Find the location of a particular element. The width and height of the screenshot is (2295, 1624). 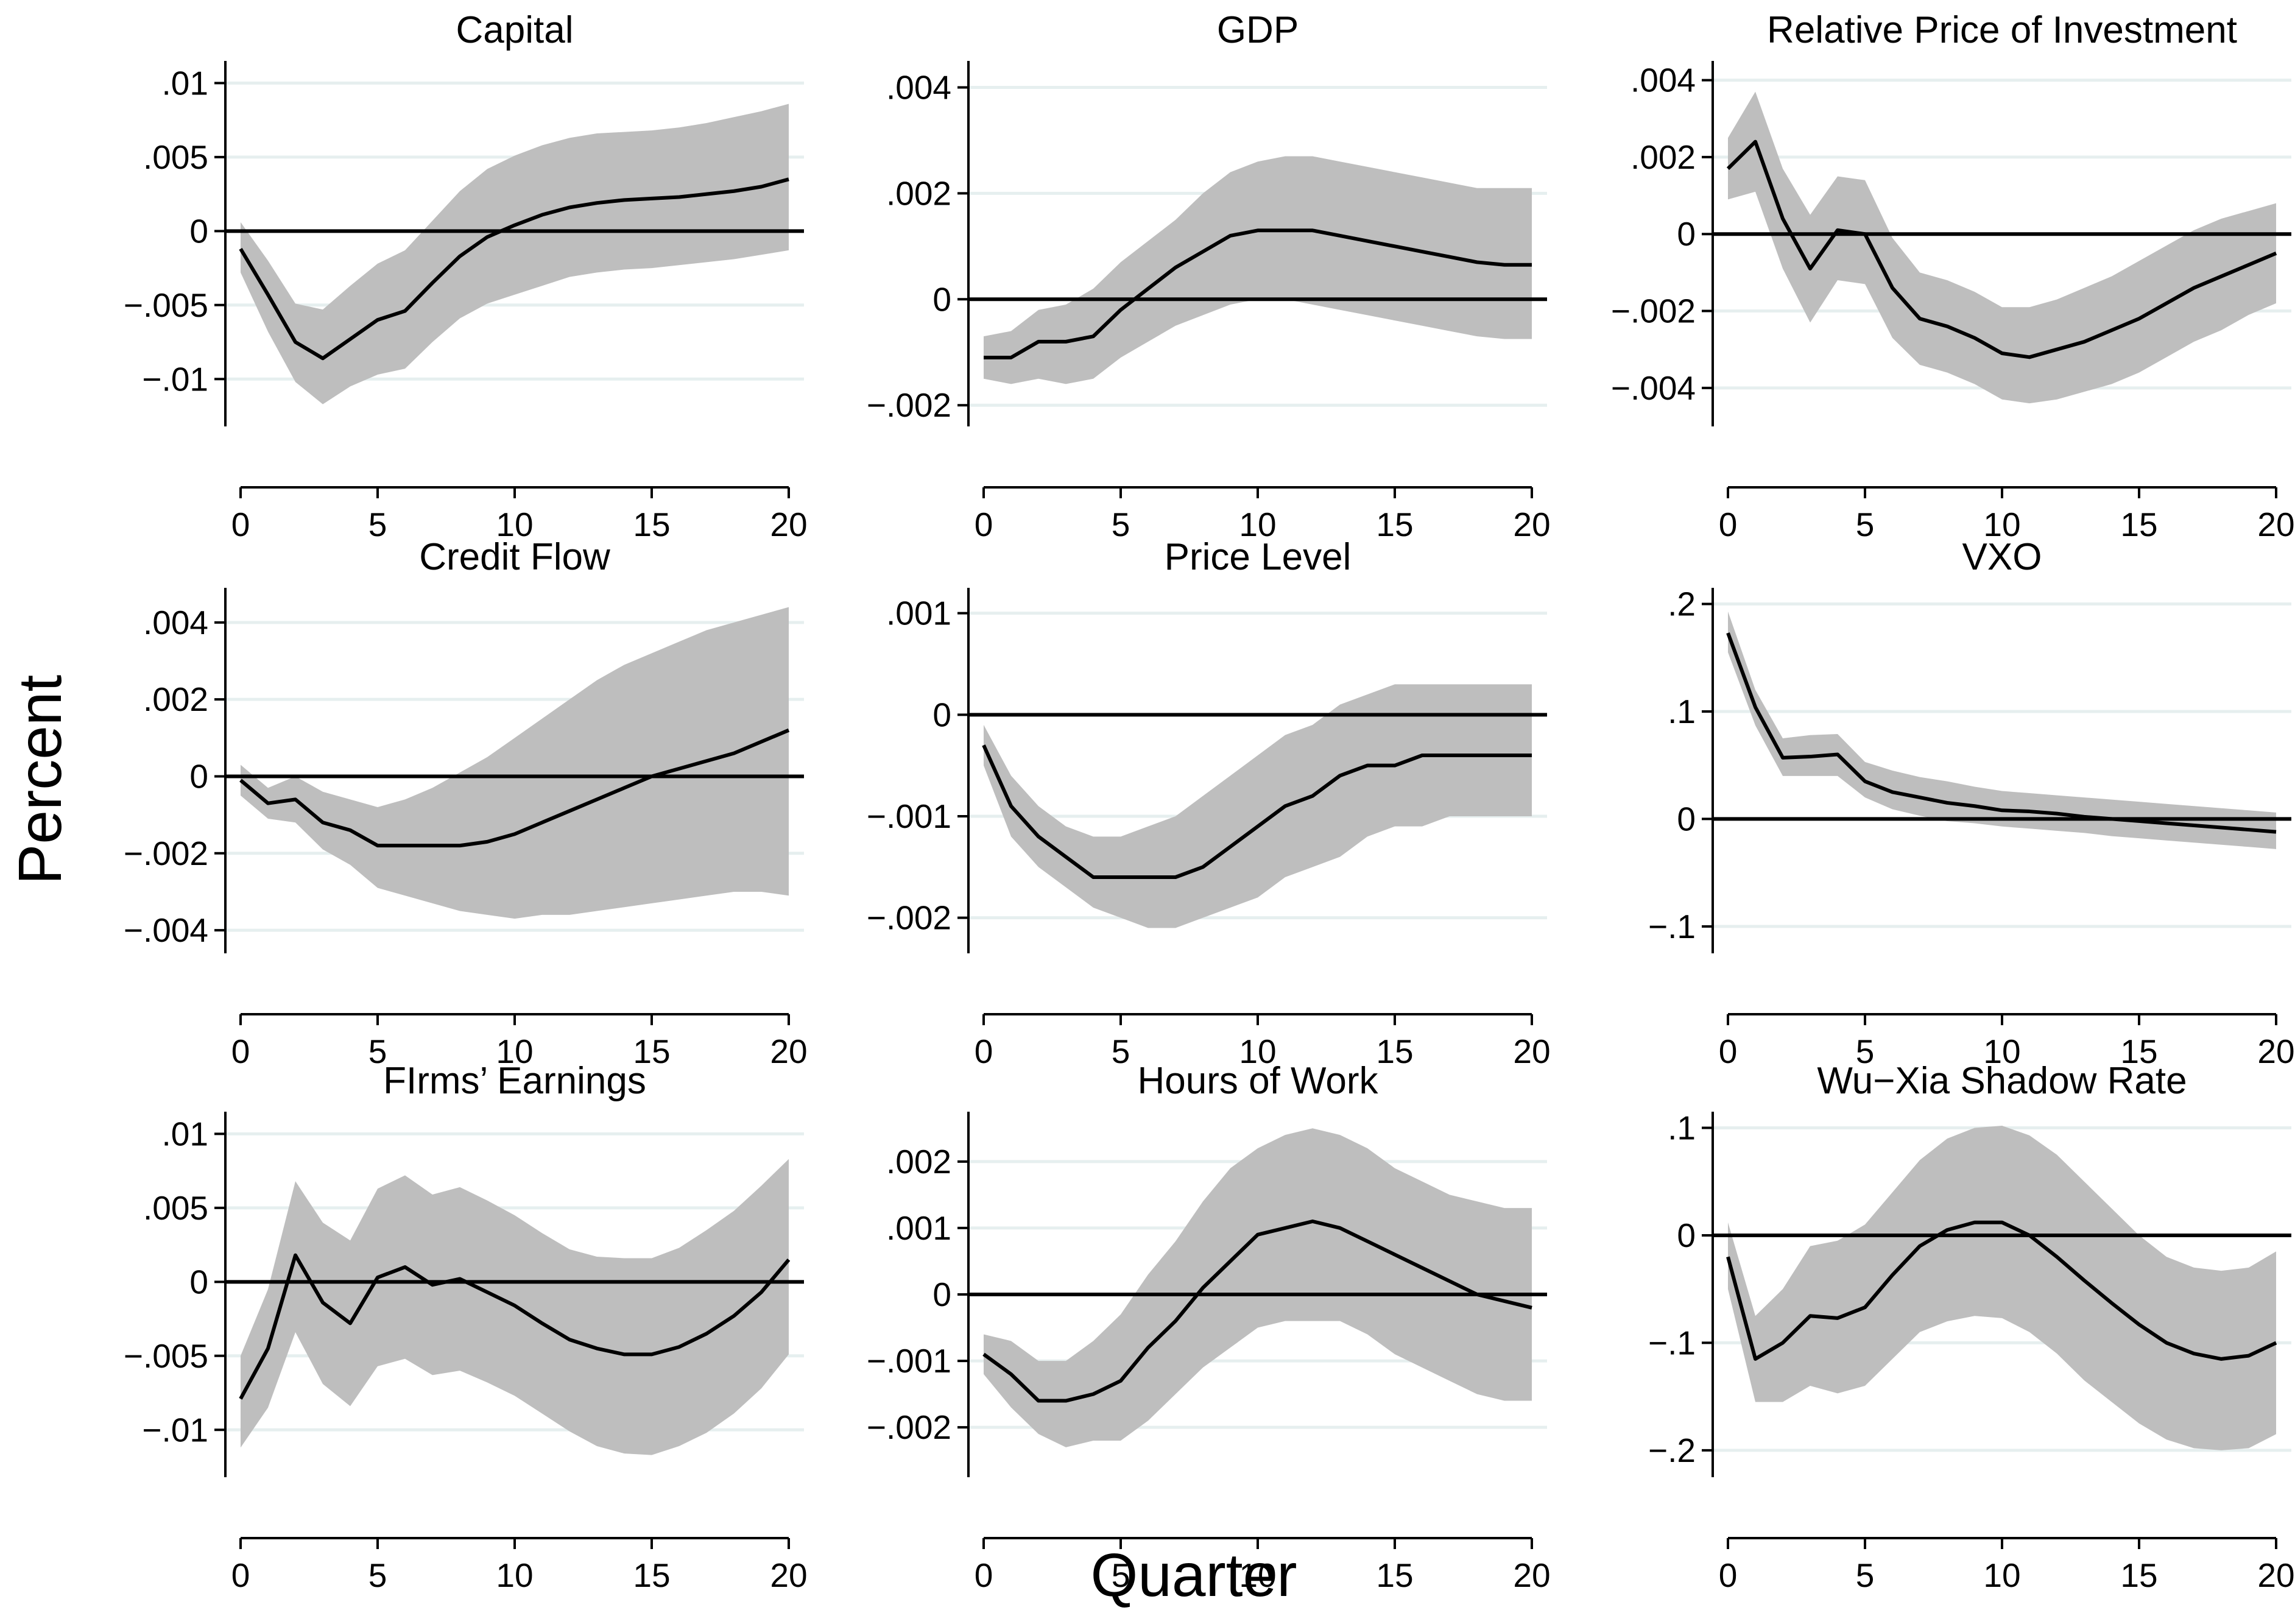

panel-firms-earnings: FIrms’ Earnings .01 .005 0 −.005 −.01 0 5 10 15 20 is located at coordinates (466, 1327).